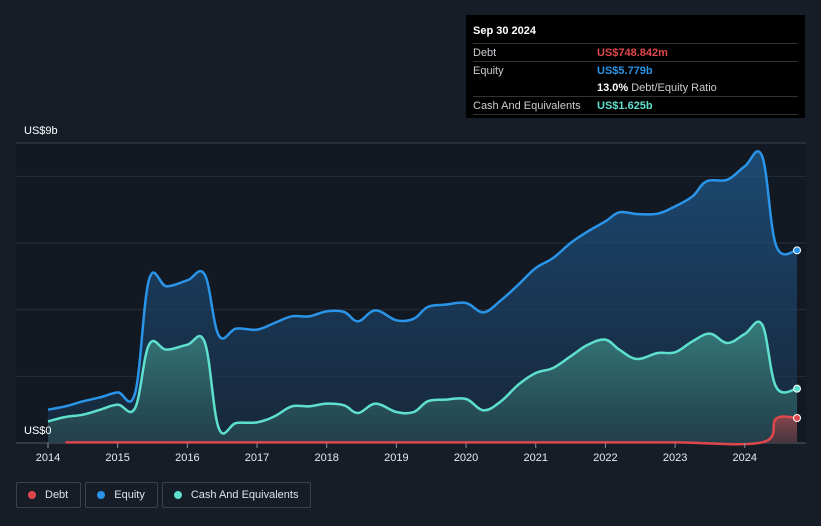  Describe the element at coordinates (257, 458) in the screenshot. I see `x-tick-label: 2017` at that location.